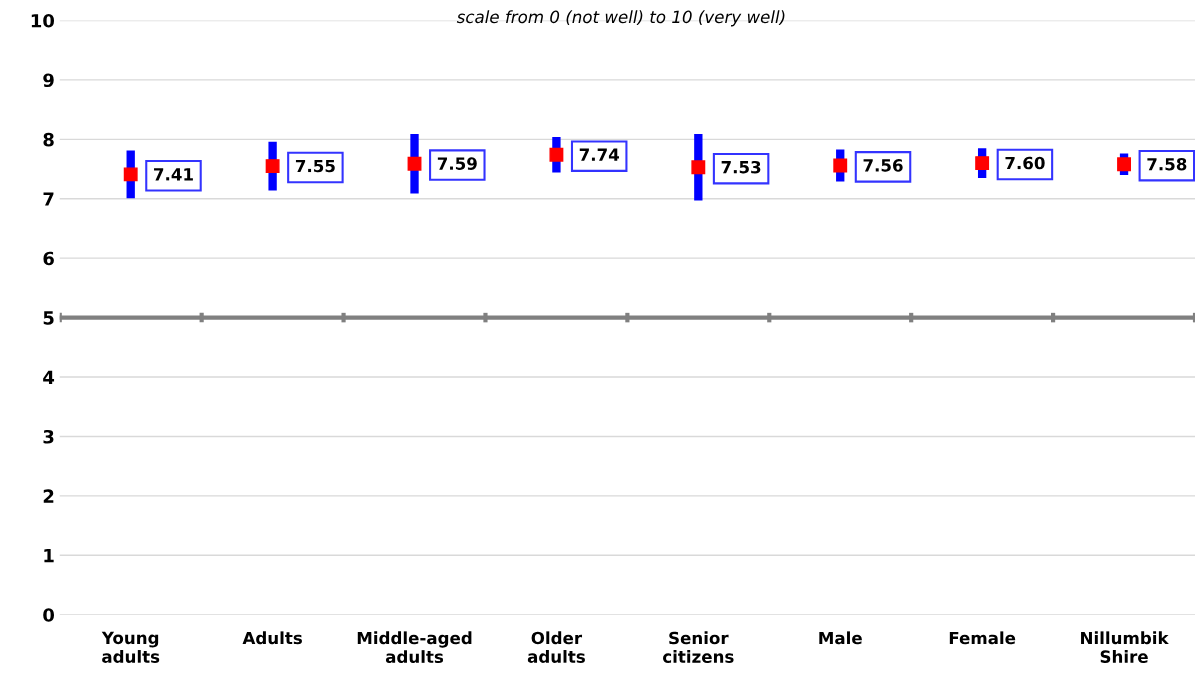  I want to click on data-label: 7.41, so click(173, 174).